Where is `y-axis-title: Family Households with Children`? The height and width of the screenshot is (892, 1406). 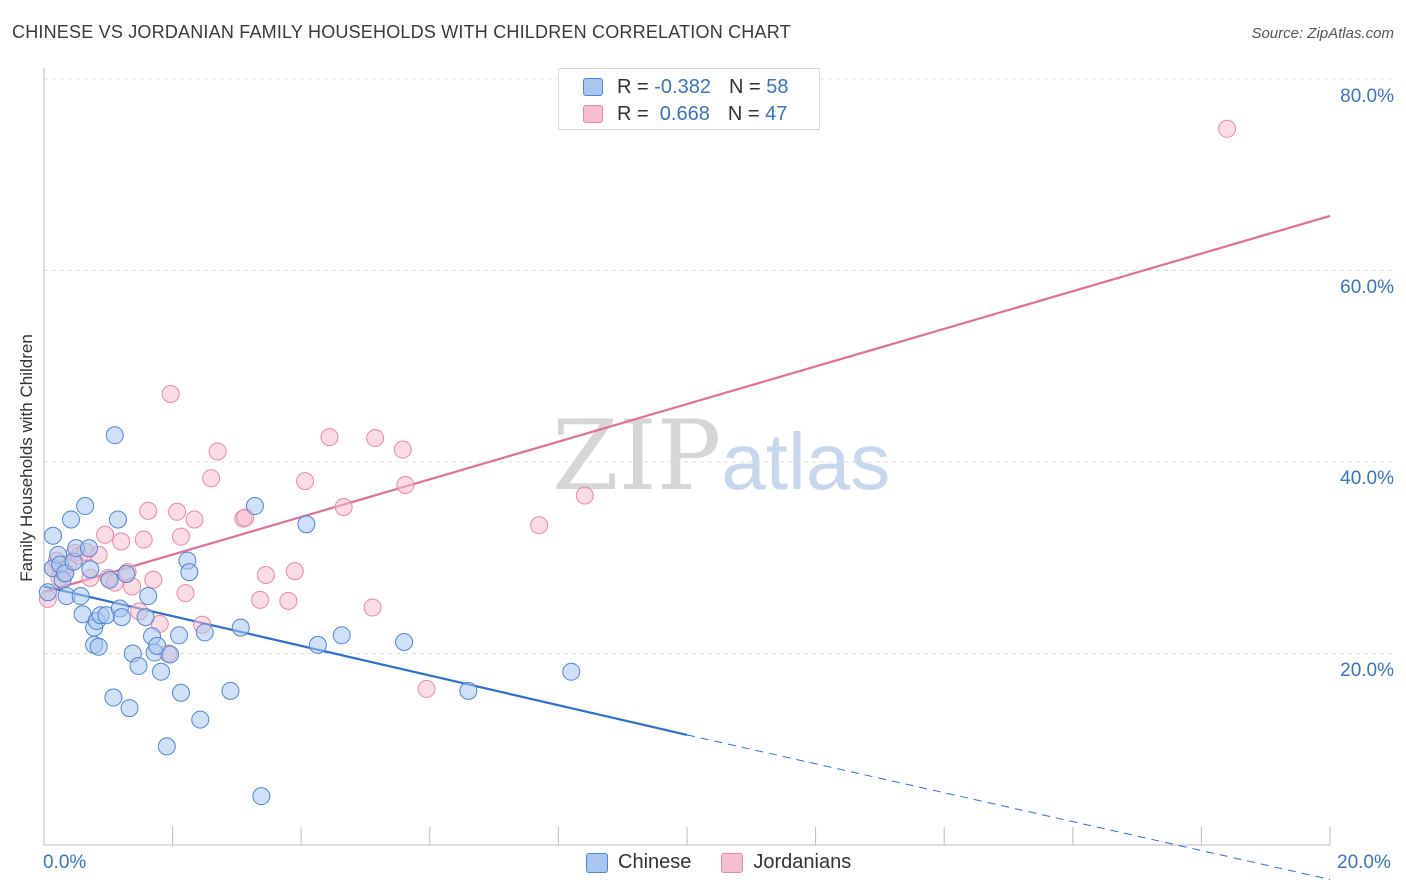 y-axis-title: Family Households with Children is located at coordinates (26, 458).